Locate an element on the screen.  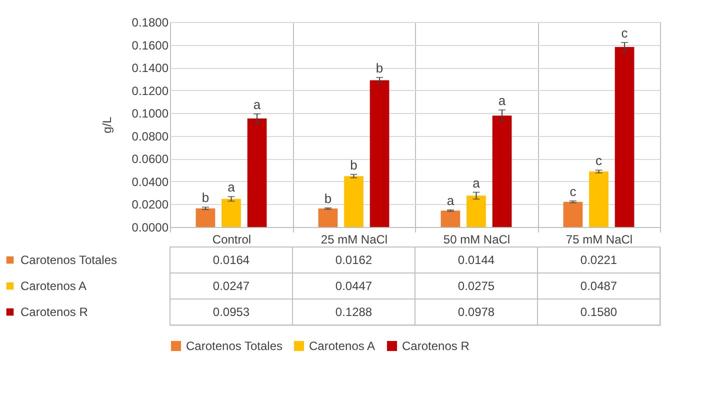
data-label: 0.0978 is located at coordinates (476, 312).